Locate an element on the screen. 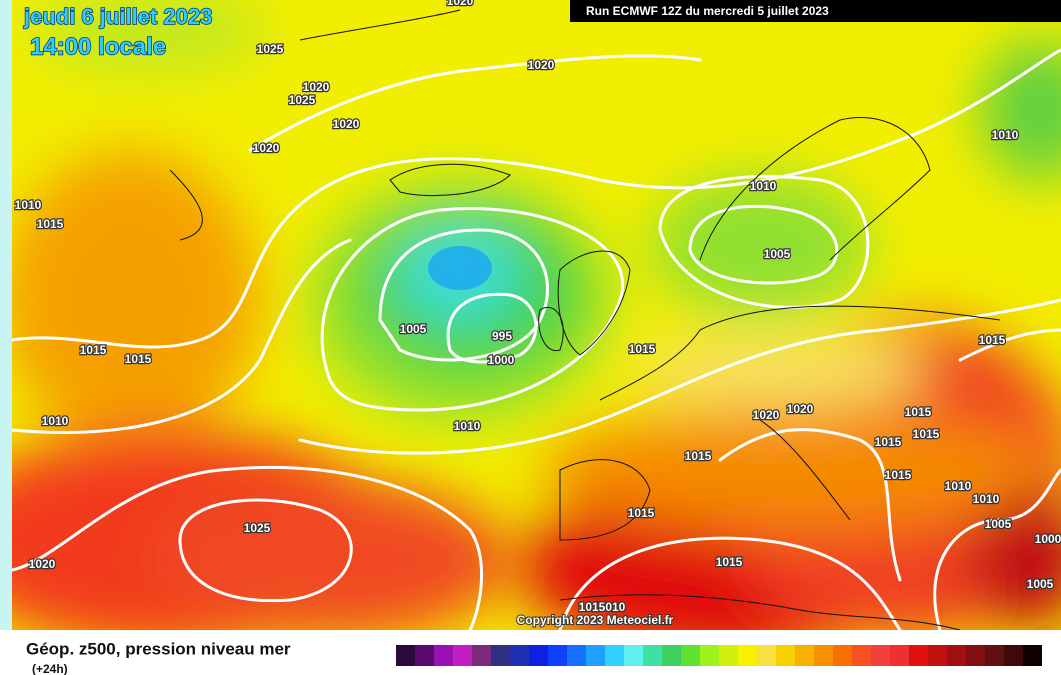 This screenshot has width=1061, height=675. frame-strip is located at coordinates (6, 315).